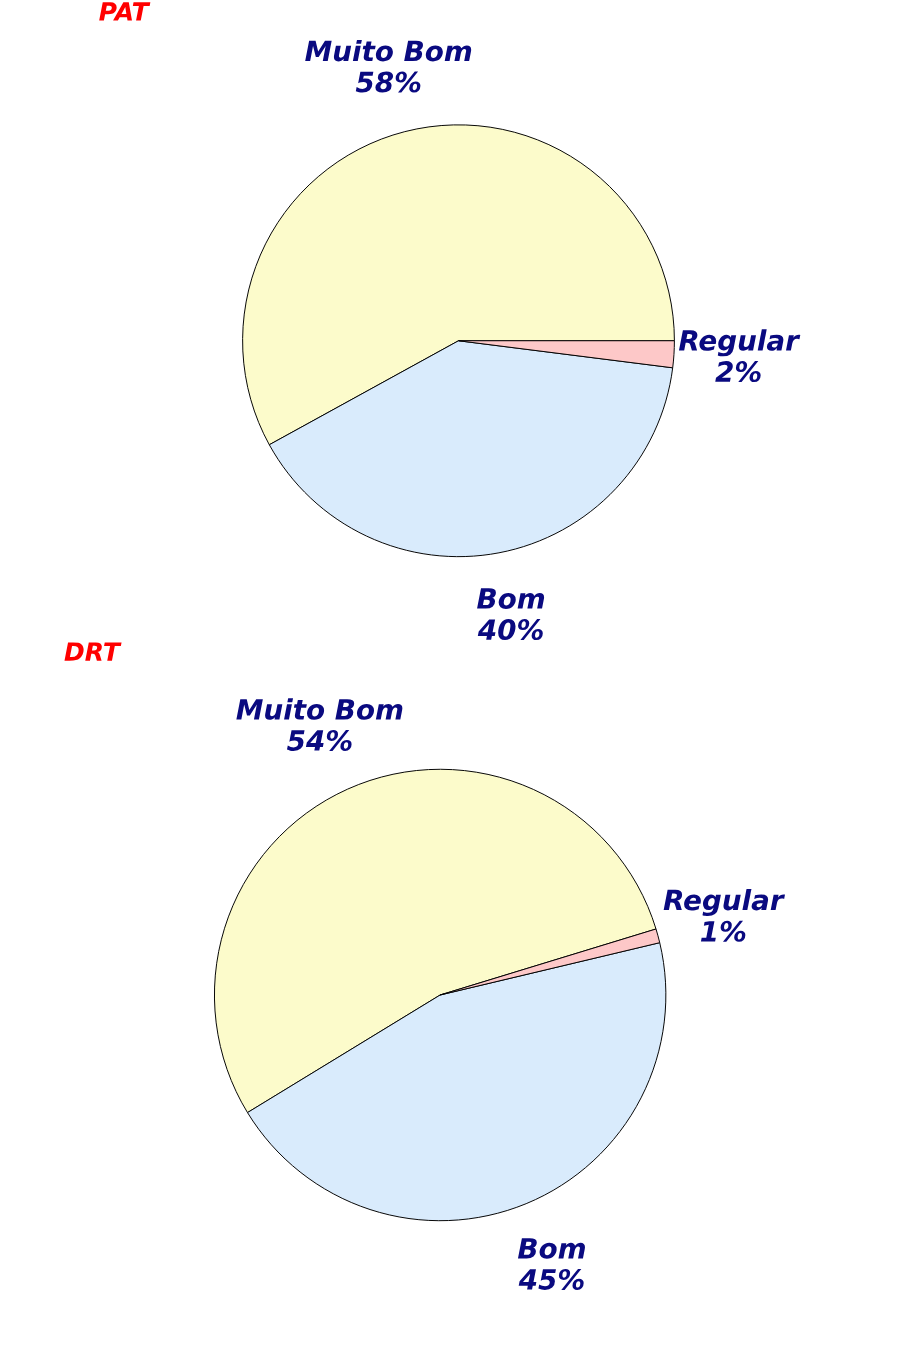 This screenshot has height=1363, width=917. What do you see at coordinates (319, 740) in the screenshot?
I see `data-label: 54%` at bounding box center [319, 740].